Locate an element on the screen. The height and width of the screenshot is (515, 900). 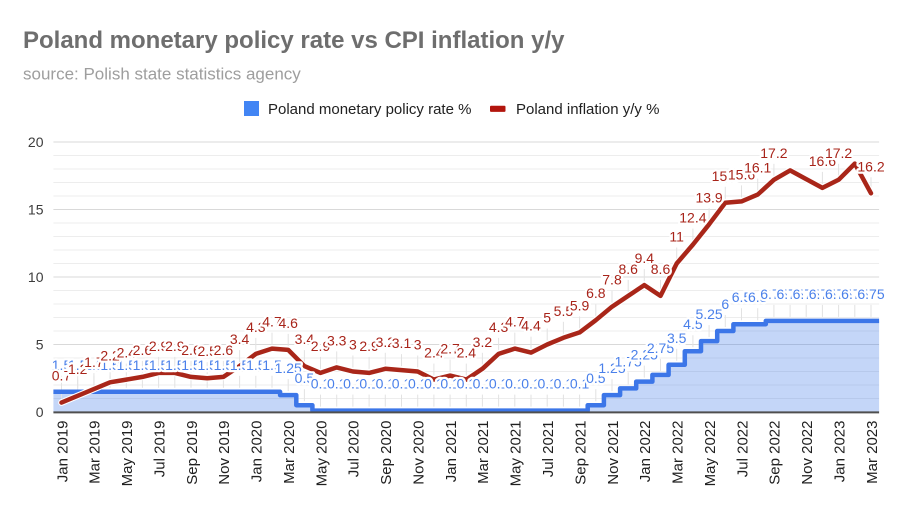
svg-text: 1.25 is located at coordinates (611, 368).